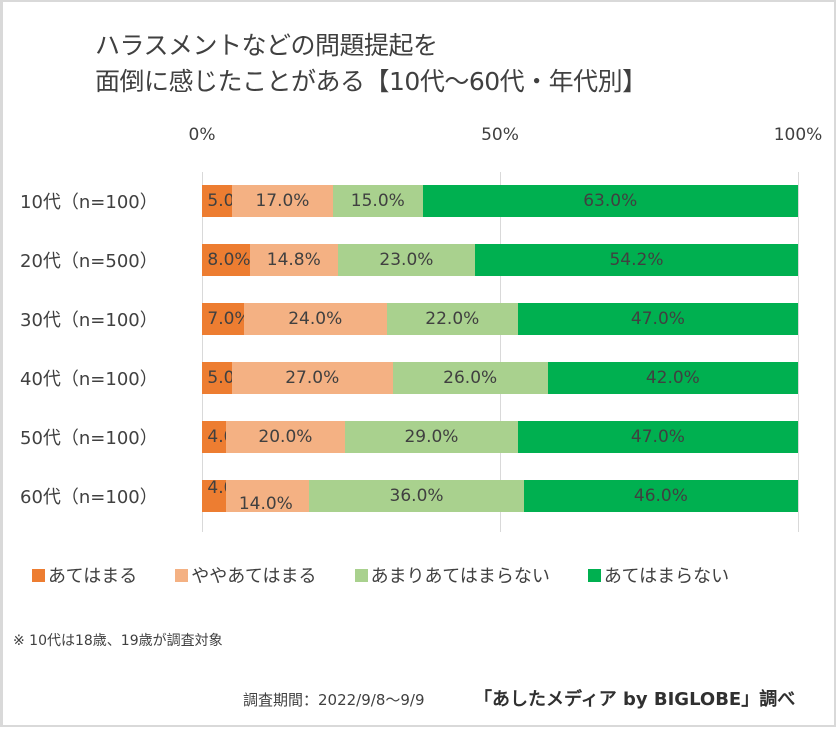 The height and width of the screenshot is (729, 840). Describe the element at coordinates (229, 319) in the screenshot. I see `data-label: 7.0%` at that location.